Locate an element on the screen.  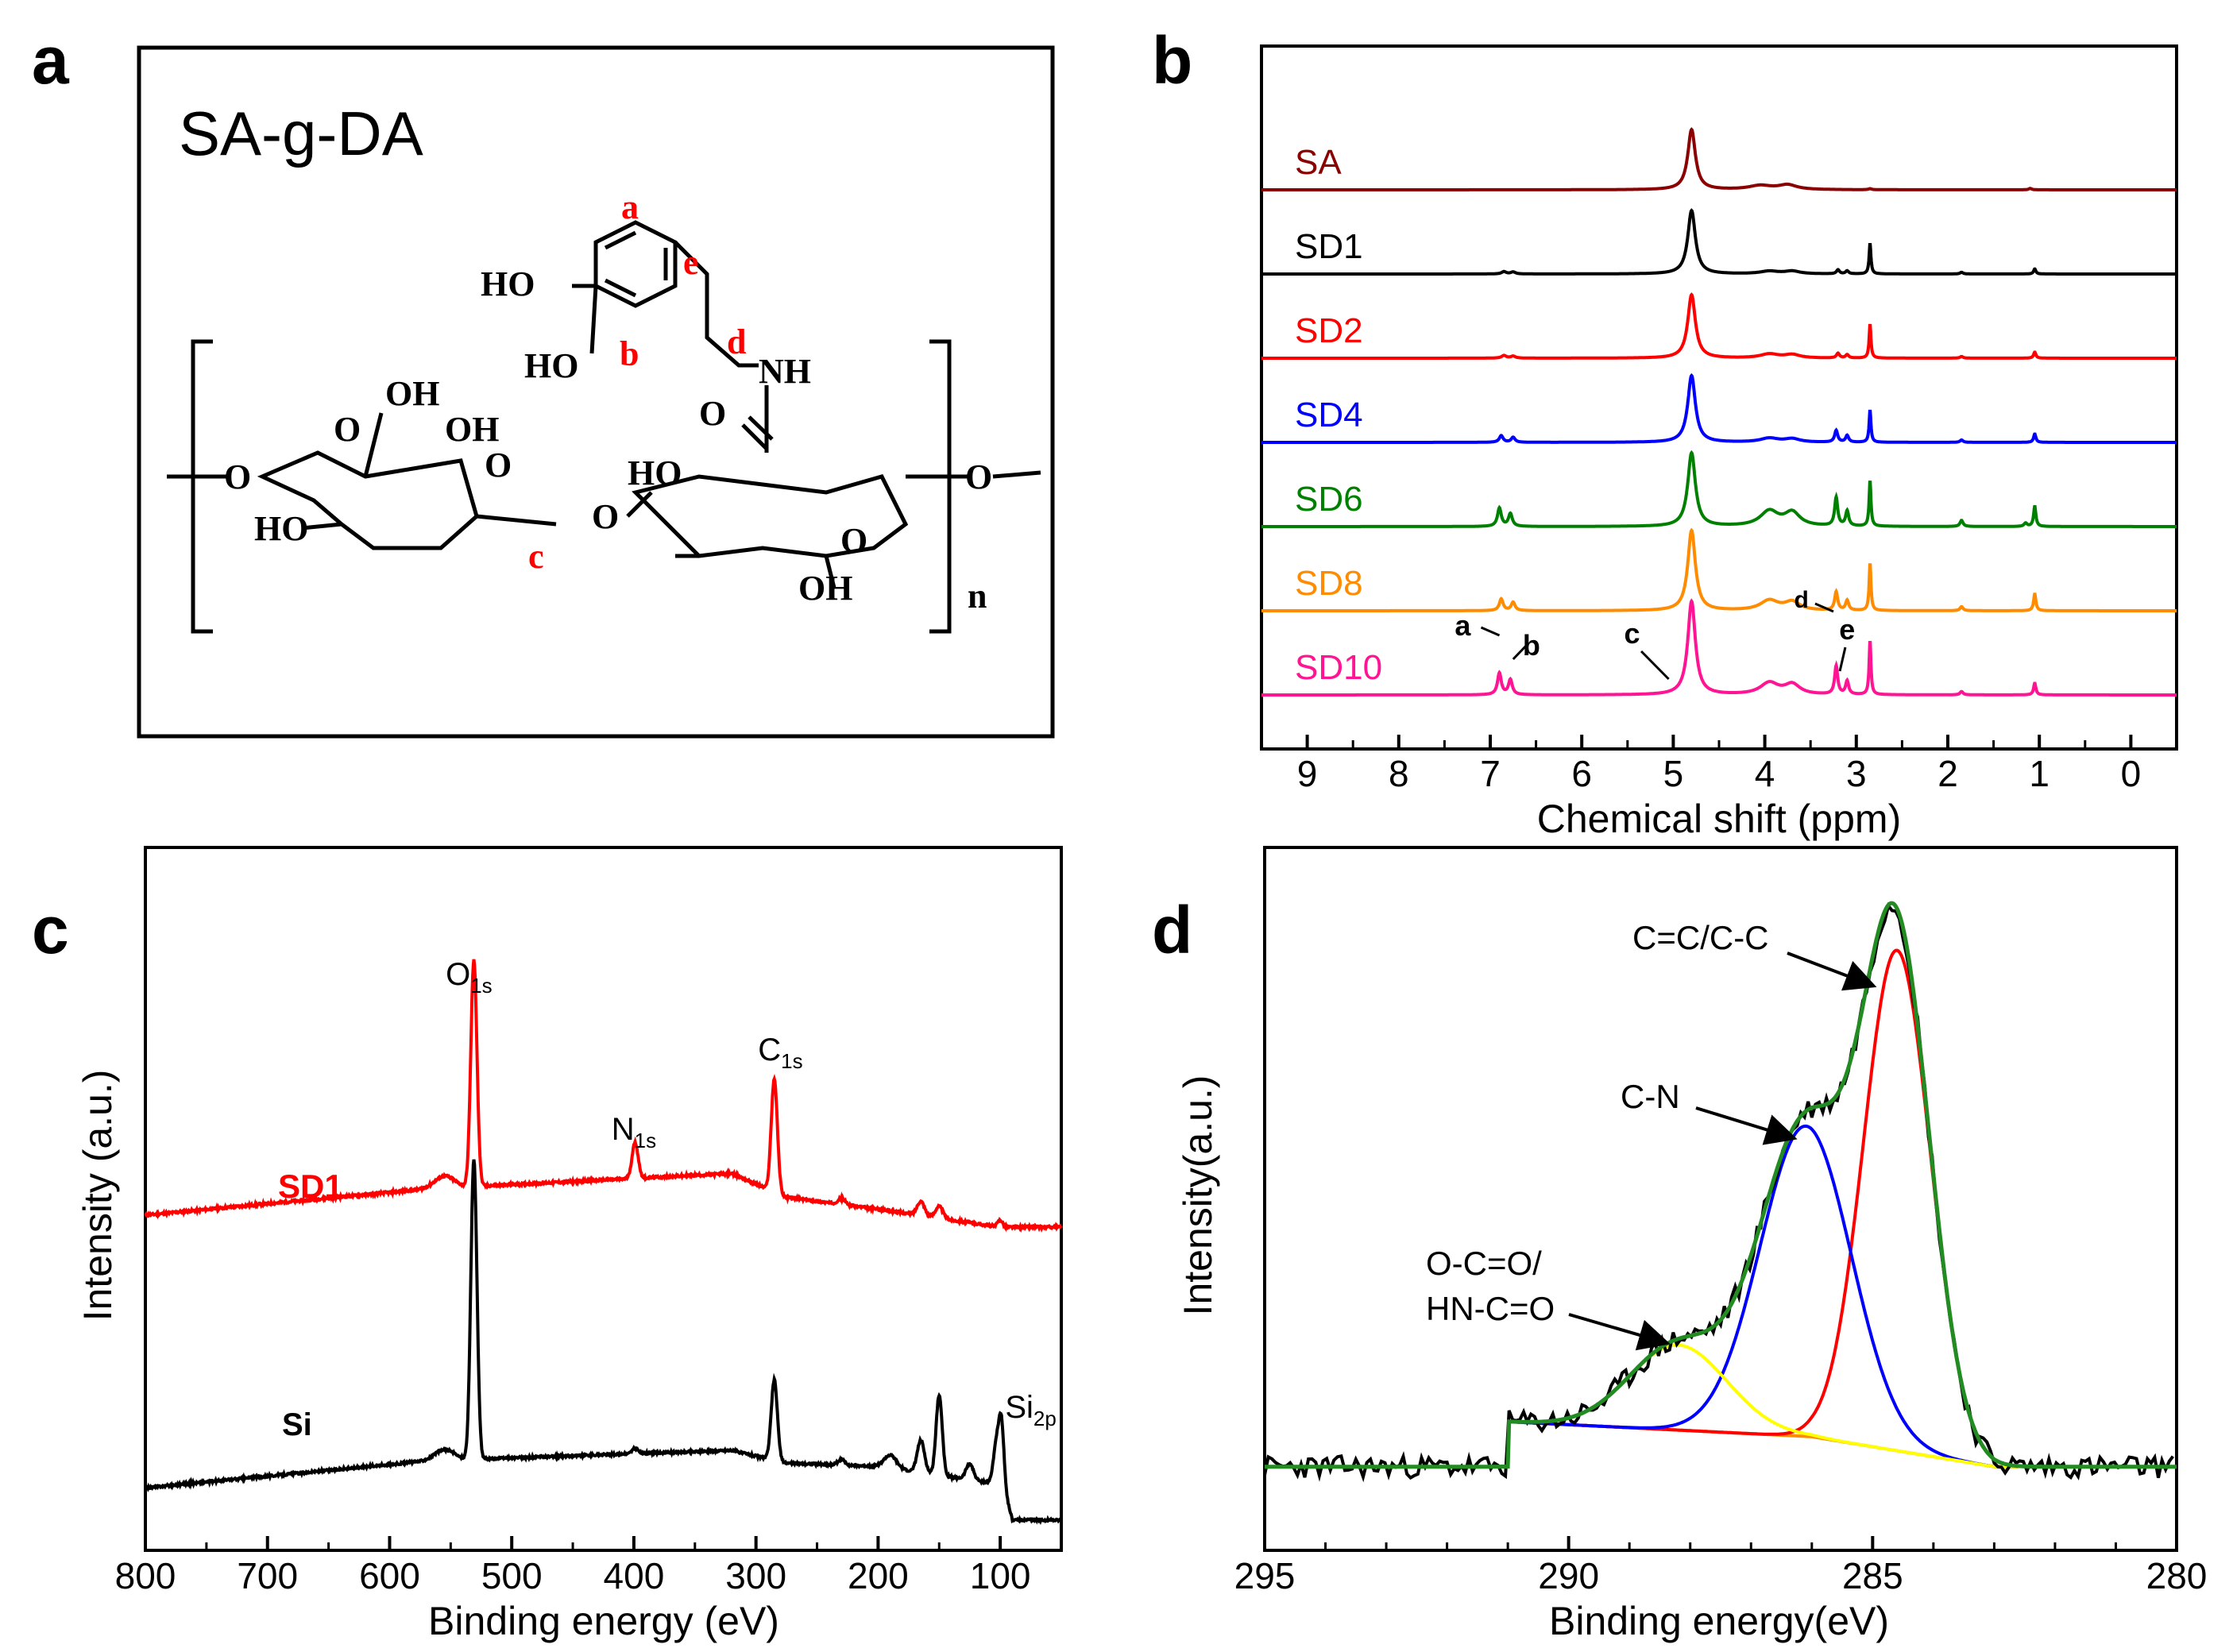
nmr-tick-label: 0 is located at coordinates (2131, 773).